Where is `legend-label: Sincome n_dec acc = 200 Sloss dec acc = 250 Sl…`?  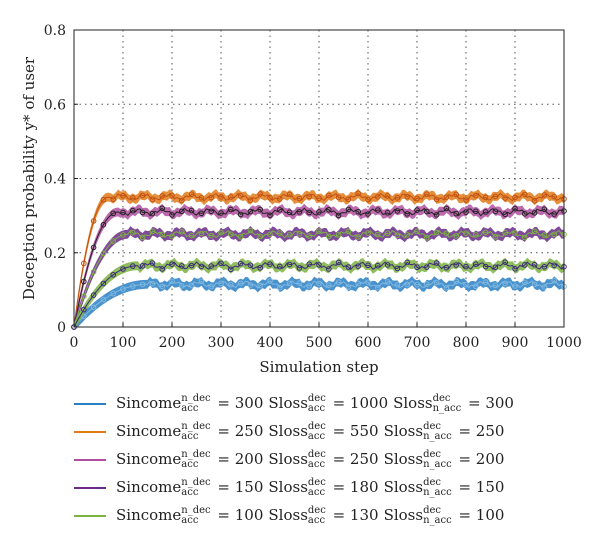 legend-label: Sincome n_dec acc = 200 Sloss dec acc = 250 Sl… is located at coordinates (310, 459).